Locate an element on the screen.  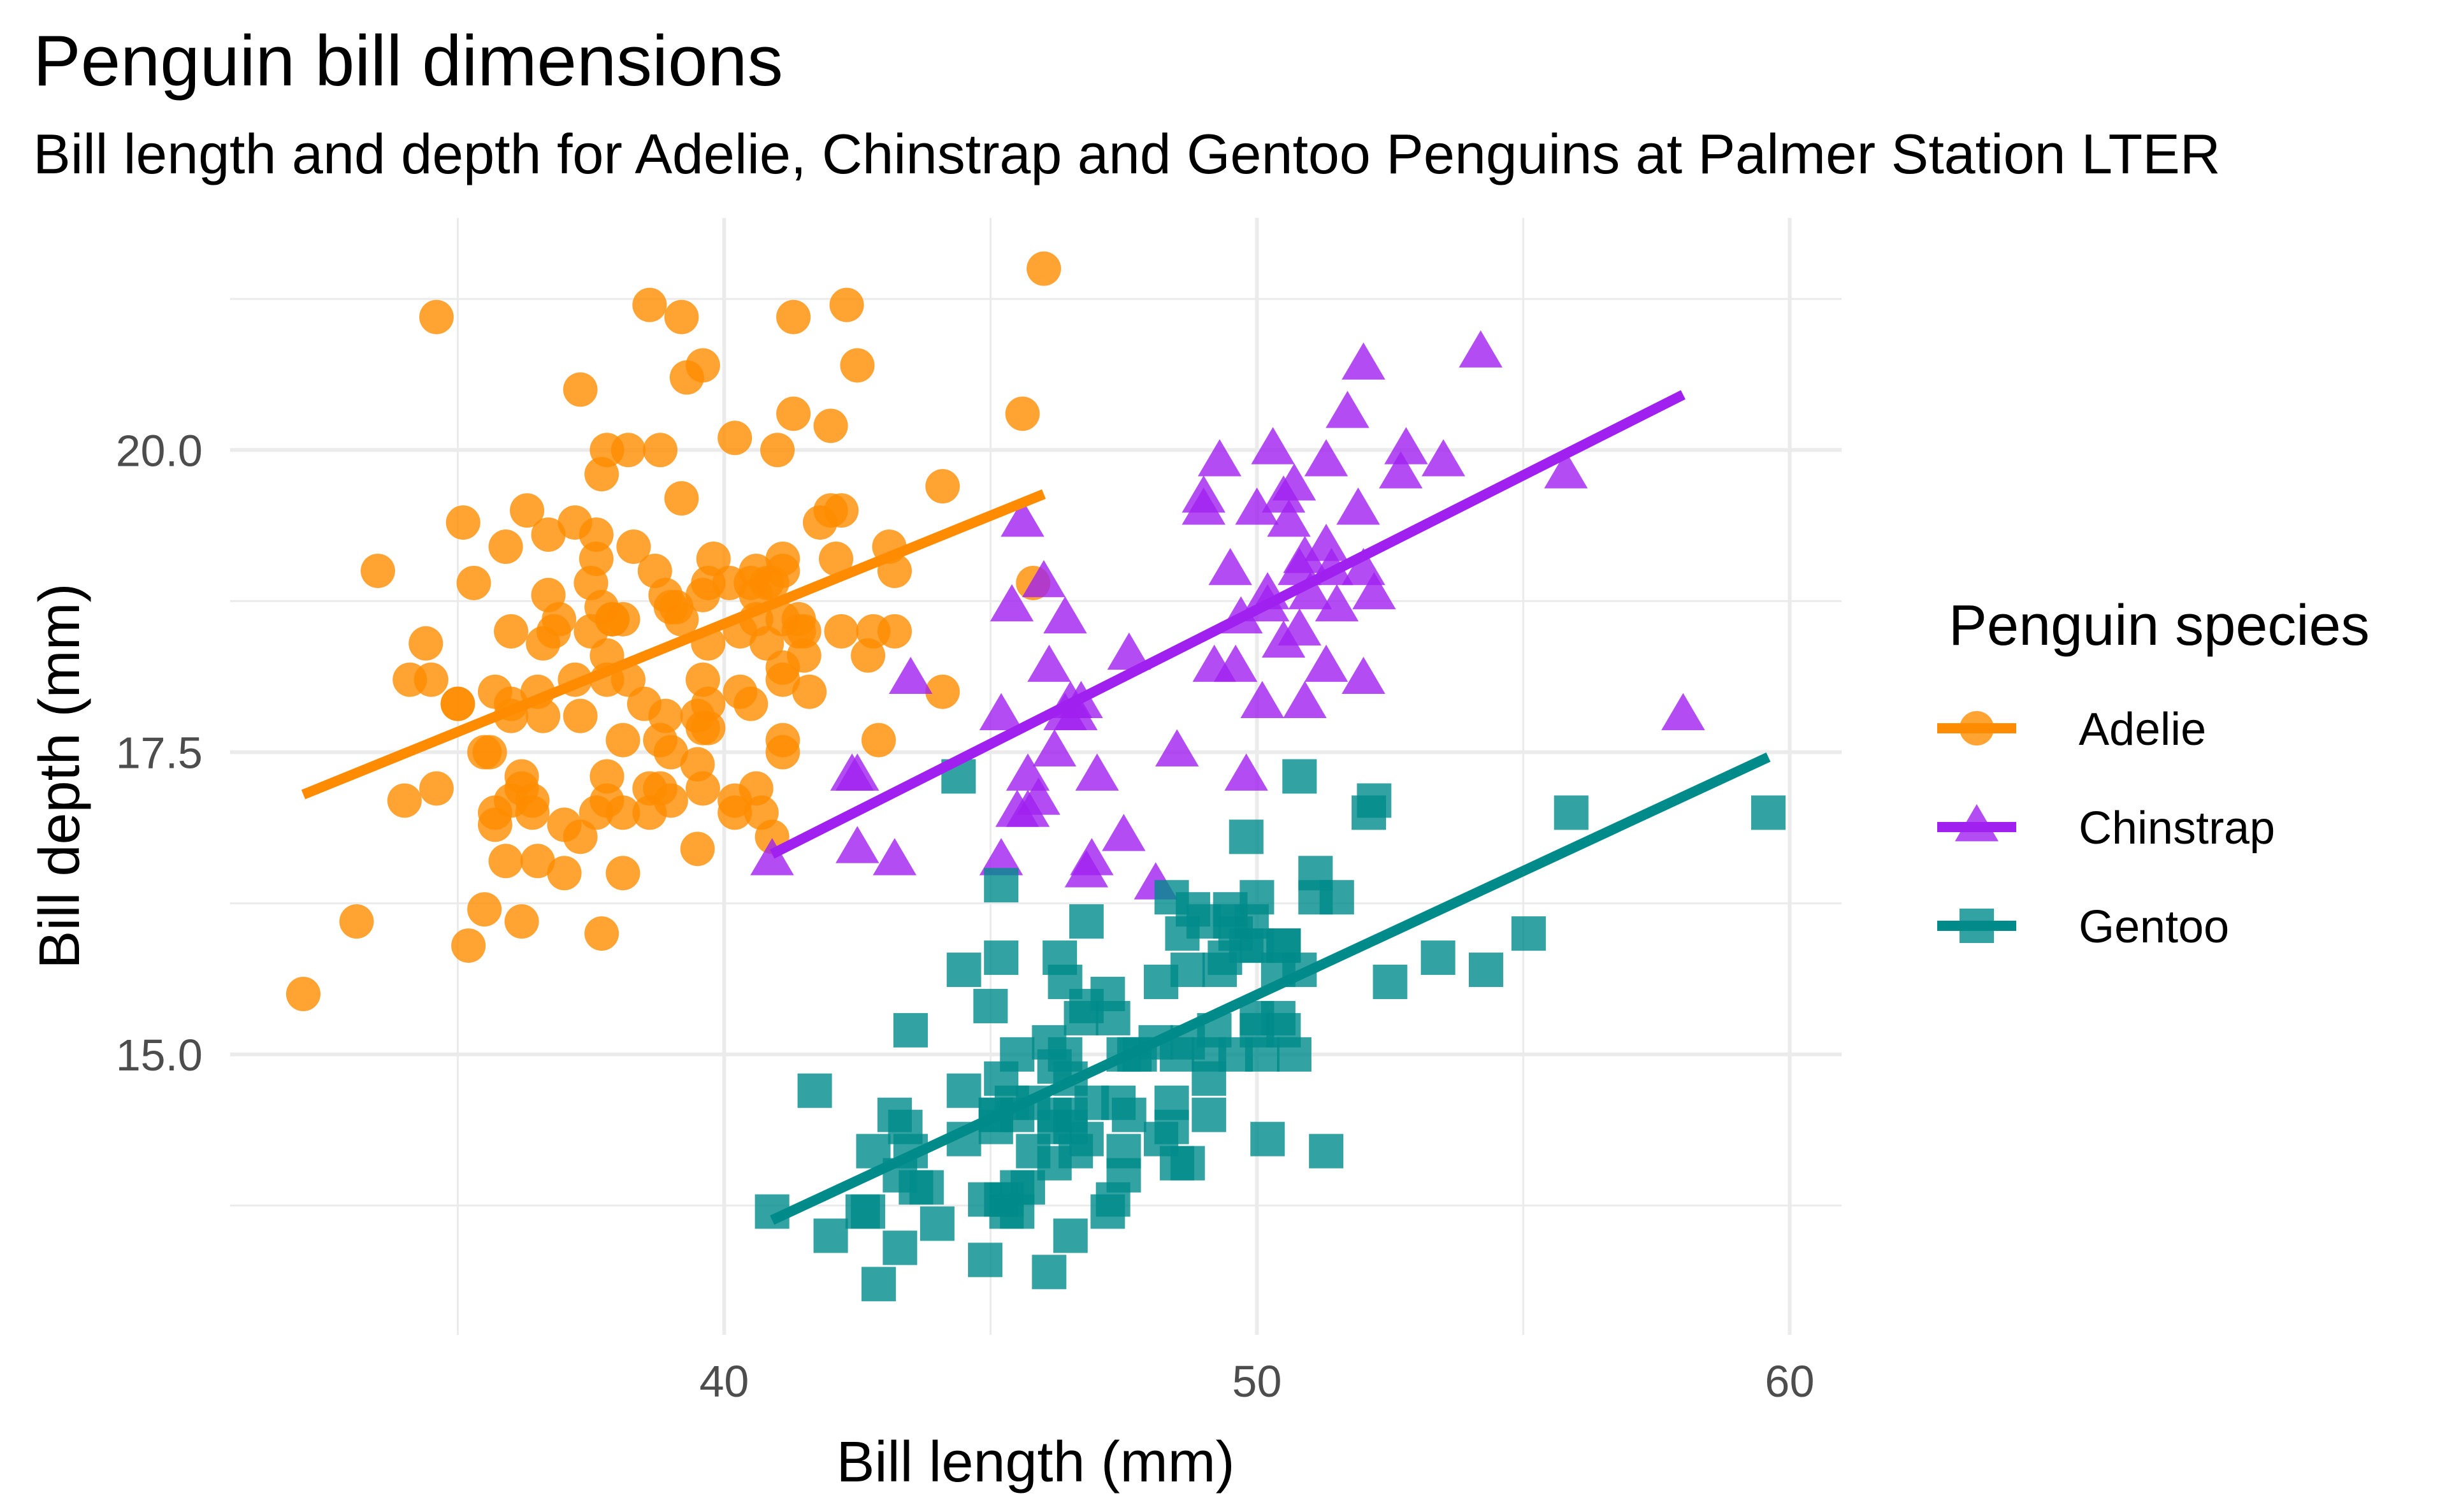
y-axis-ticks: 15.0 17.5 20.0 is located at coordinates (159, 753).